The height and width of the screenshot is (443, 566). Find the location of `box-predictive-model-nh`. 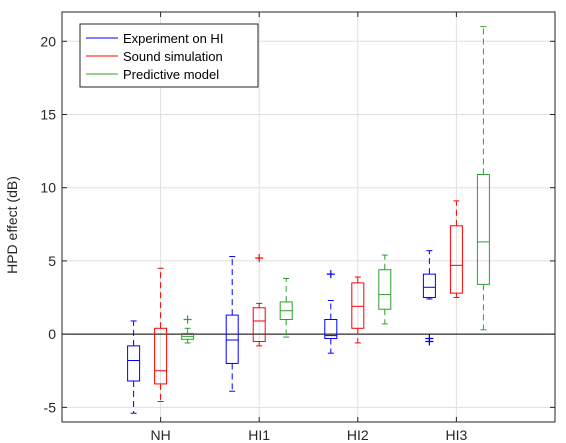

box-predictive-model-nh is located at coordinates (188, 329).